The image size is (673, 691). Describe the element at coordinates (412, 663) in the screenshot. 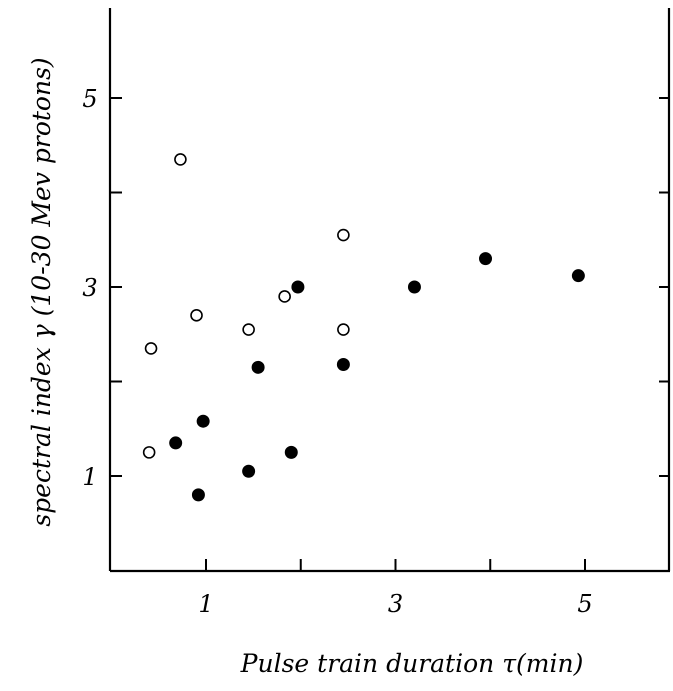

I see `x-axis-label: Pulse train duration τ(min)` at that location.